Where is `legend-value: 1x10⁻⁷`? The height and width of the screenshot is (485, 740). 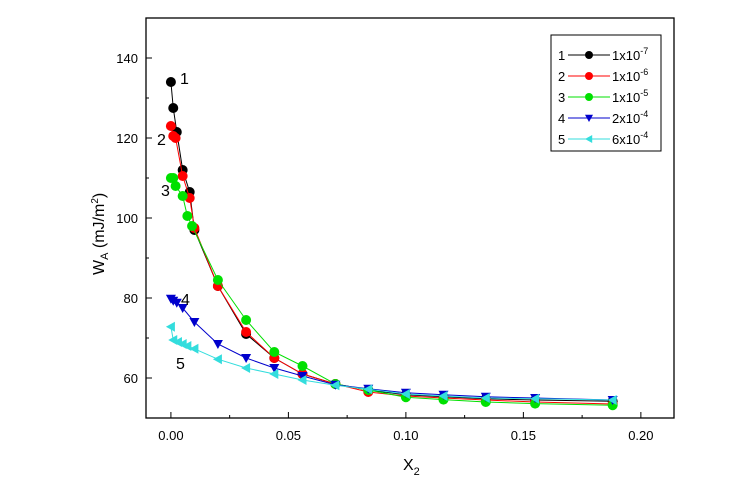
legend-value: 1x10⁻⁷ is located at coordinates (630, 54).